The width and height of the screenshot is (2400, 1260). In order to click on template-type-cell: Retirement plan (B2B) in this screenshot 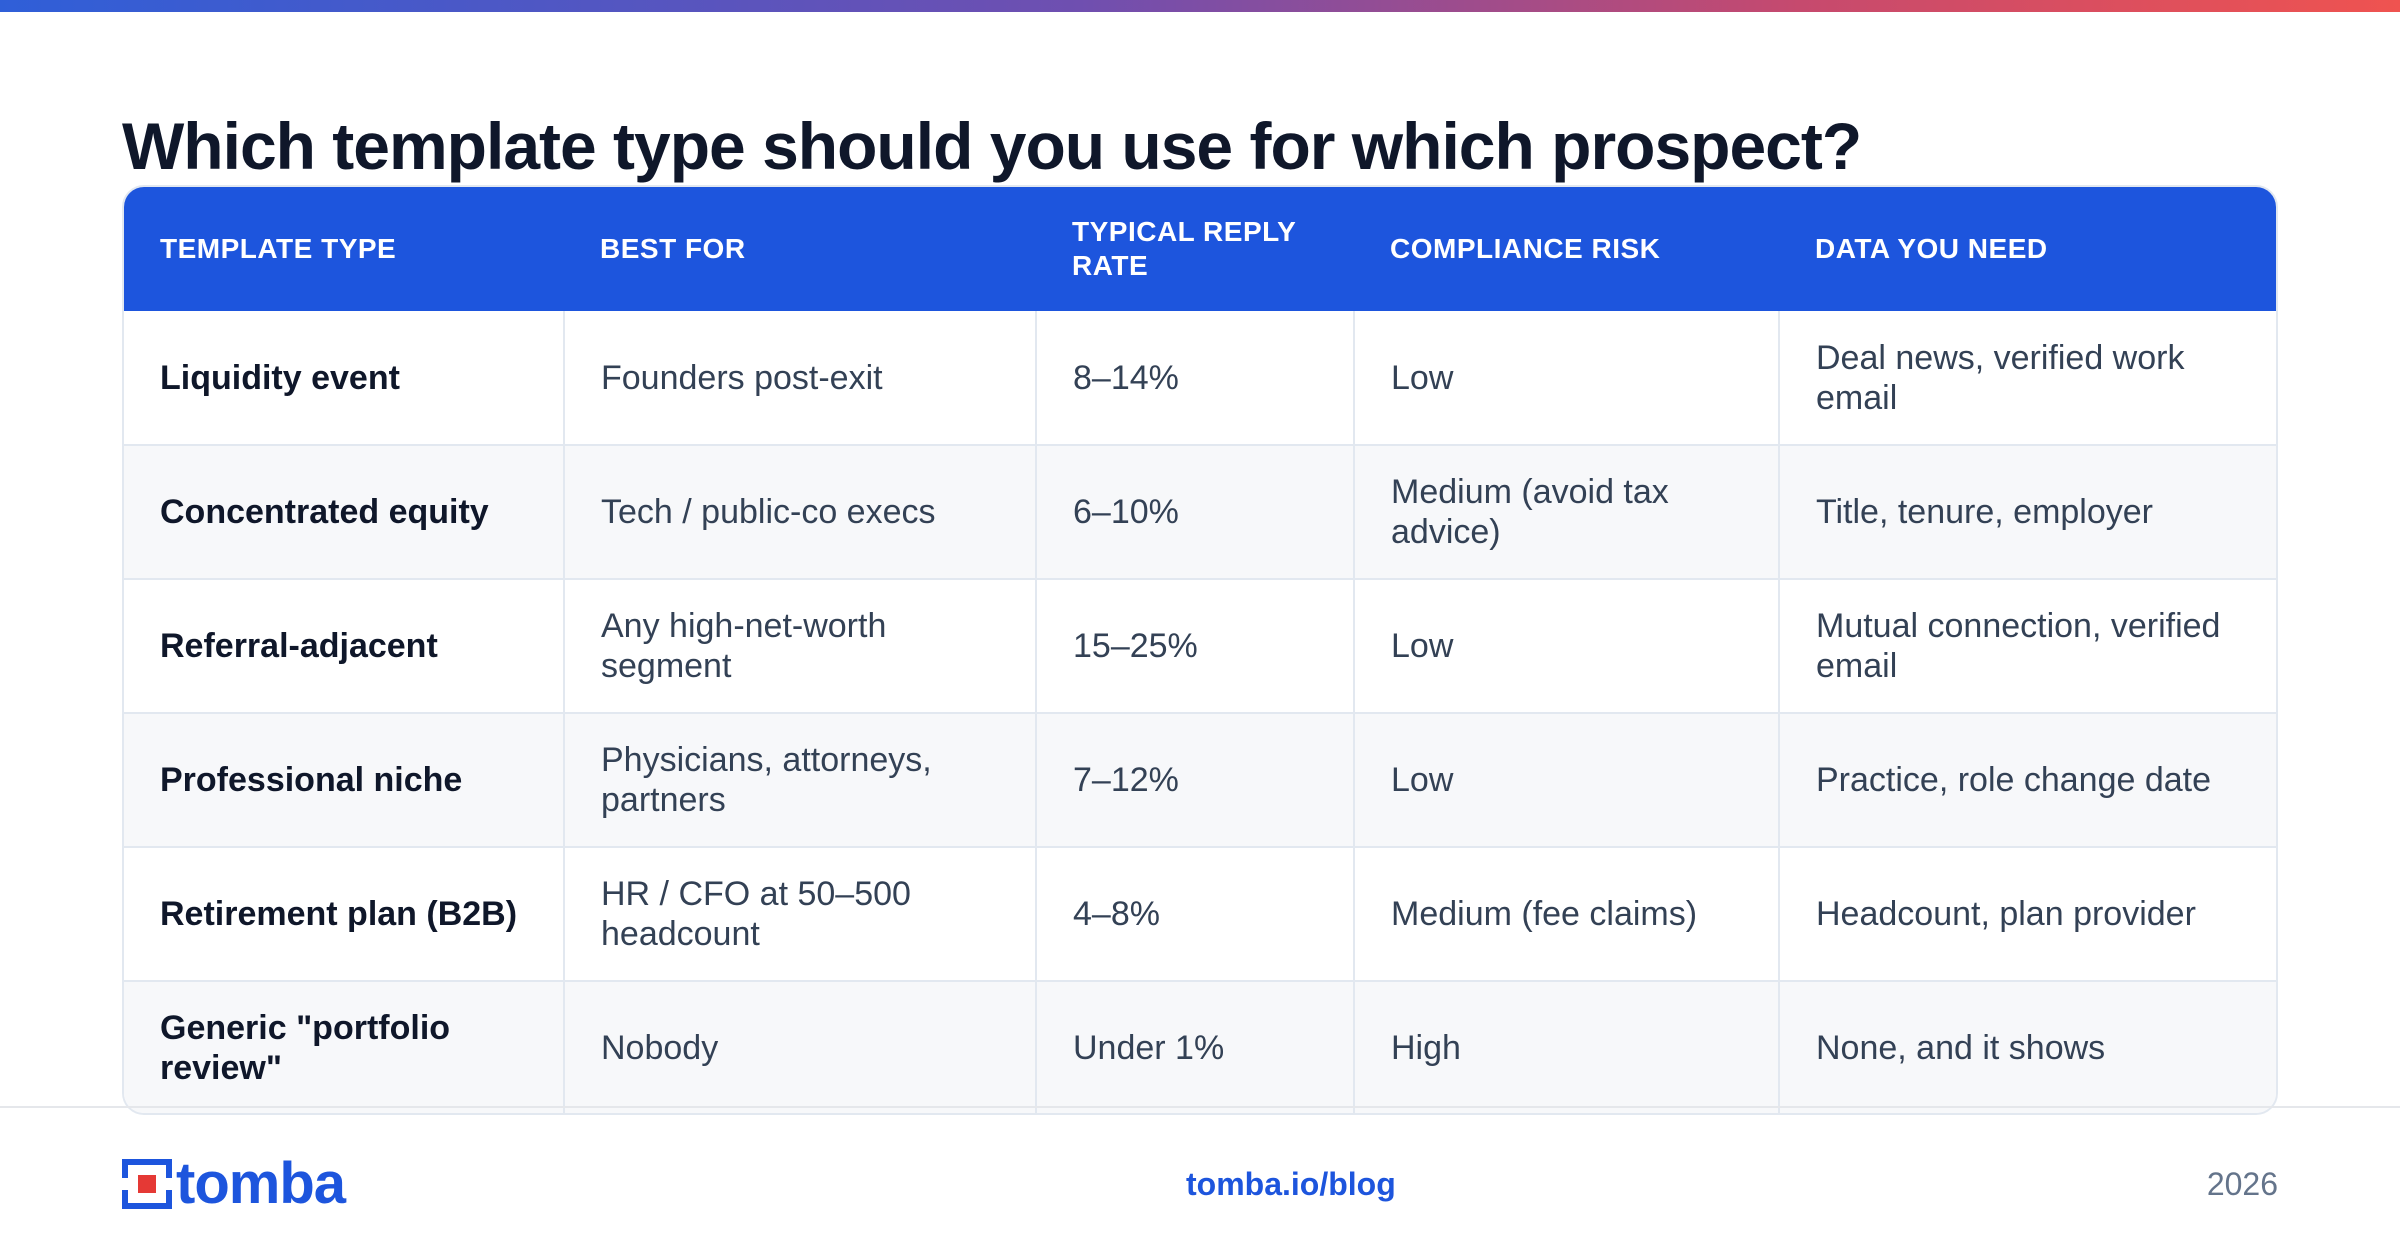, I will do `click(344, 914)`.